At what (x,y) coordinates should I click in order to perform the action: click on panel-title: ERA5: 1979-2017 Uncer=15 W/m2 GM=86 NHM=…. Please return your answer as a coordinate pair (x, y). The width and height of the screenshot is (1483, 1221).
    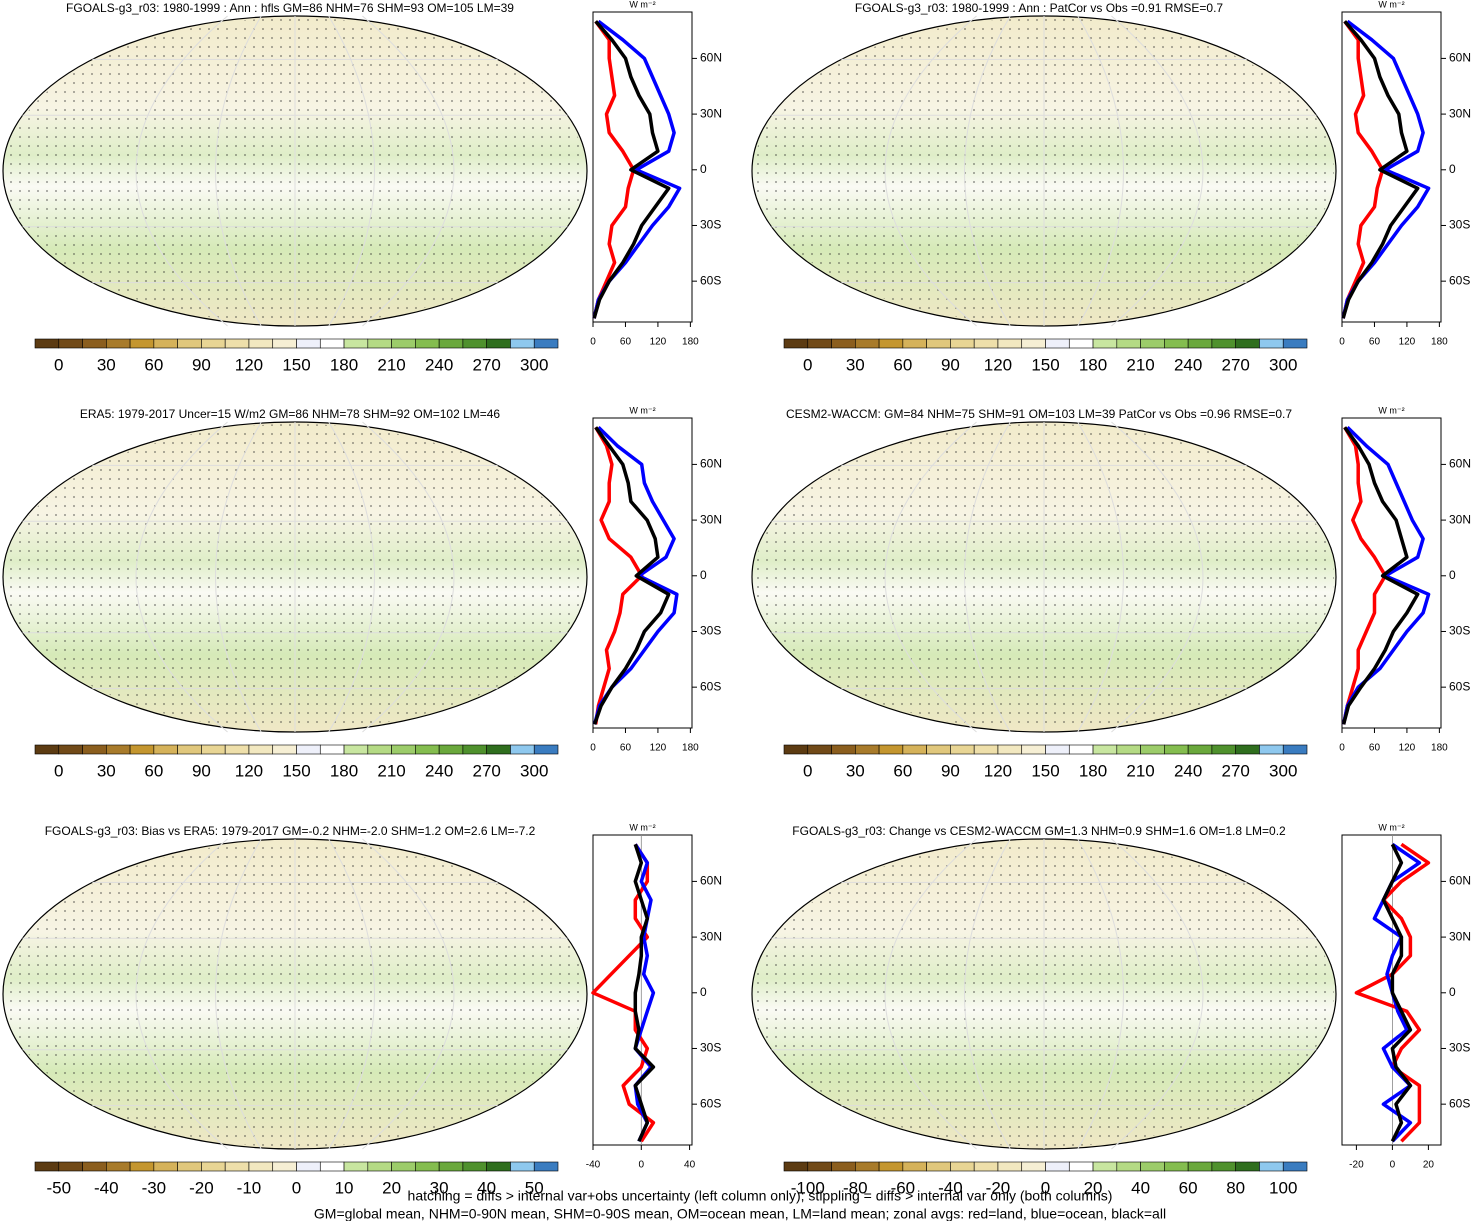
    Looking at the image, I should click on (290, 414).